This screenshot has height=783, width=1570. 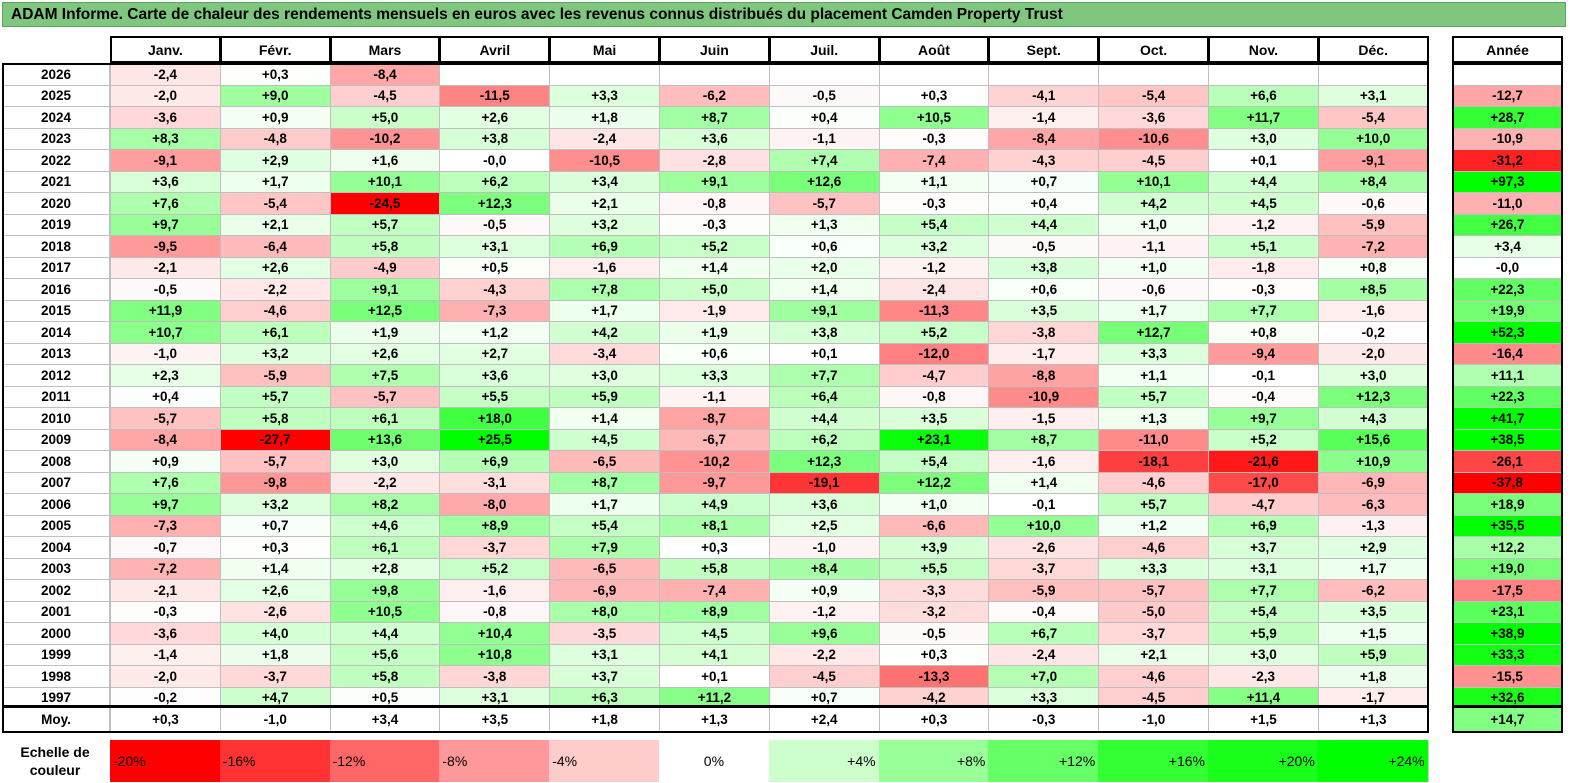 I want to click on legend-swatch: +4%, so click(x=824, y=761).